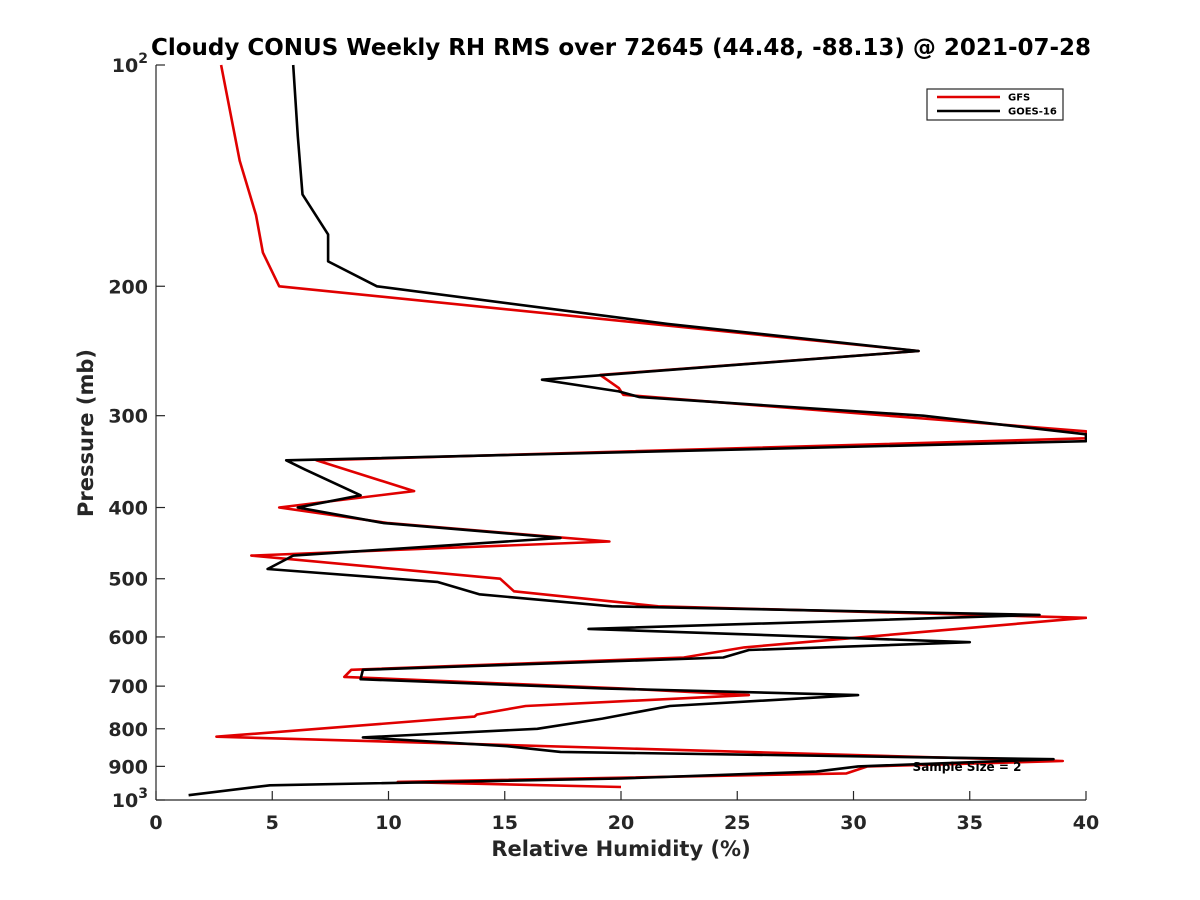 The image size is (1200, 900). Describe the element at coordinates (970, 823) in the screenshot. I see `x-tick-label: 35` at that location.